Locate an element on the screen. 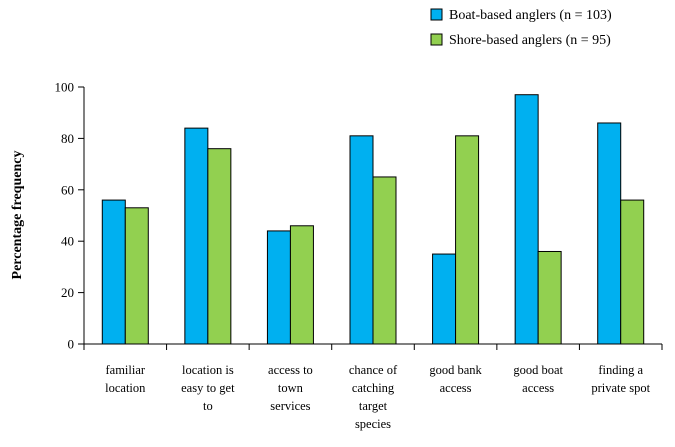  y-axis-title: Percentage frequency is located at coordinates (17, 215).